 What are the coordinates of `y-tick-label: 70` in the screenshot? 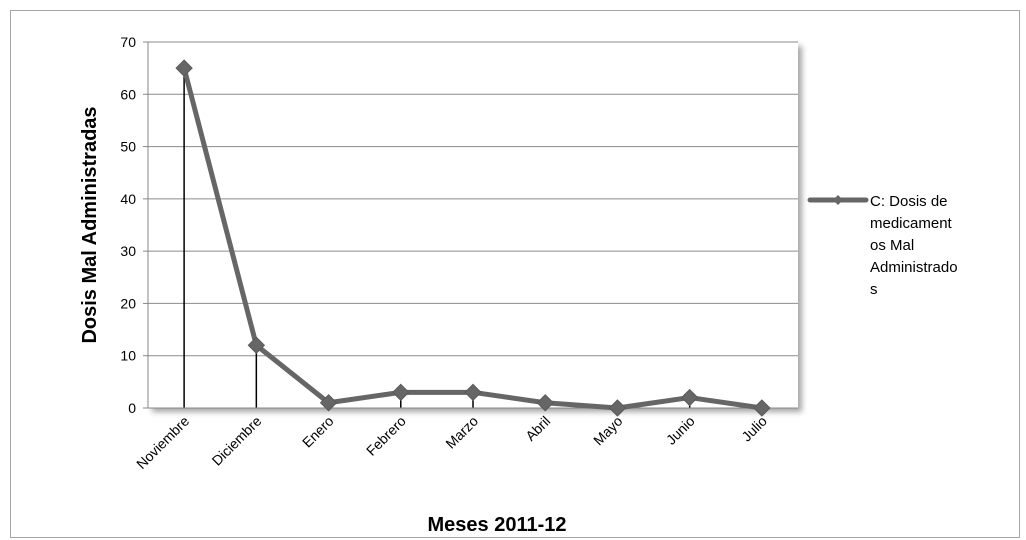 It's located at (128, 42).